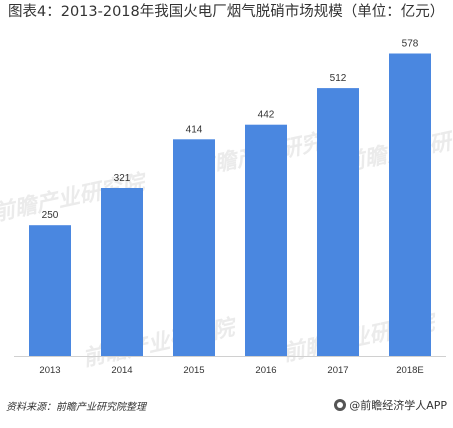  What do you see at coordinates (193, 370) in the screenshot?
I see `x-tick-label-2015: 2015` at bounding box center [193, 370].